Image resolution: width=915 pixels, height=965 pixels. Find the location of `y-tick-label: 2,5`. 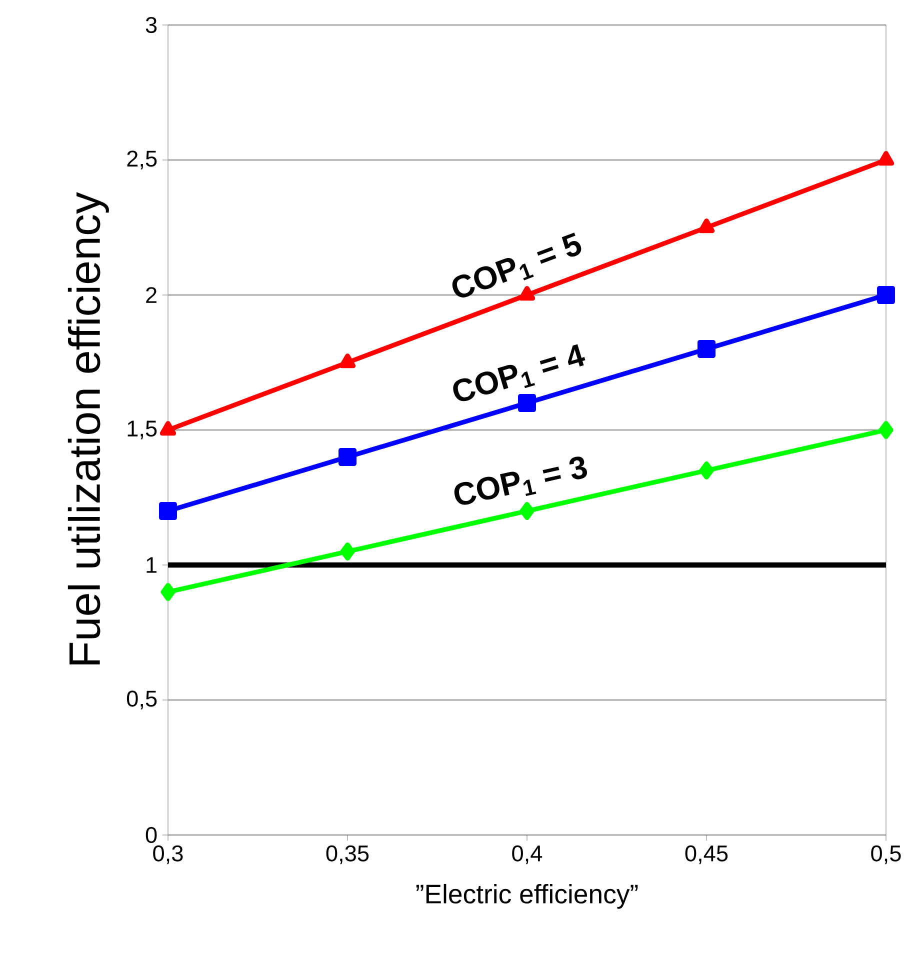

y-tick-label: 2,5 is located at coordinates (142, 160).